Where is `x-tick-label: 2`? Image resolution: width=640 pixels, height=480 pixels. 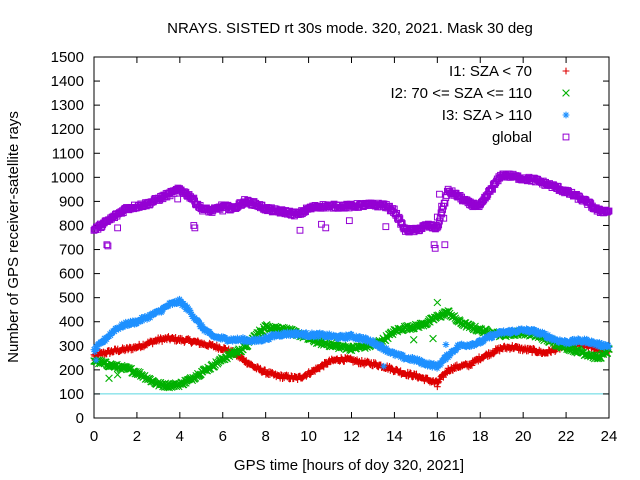
x-tick-label: 2 is located at coordinates (137, 436).